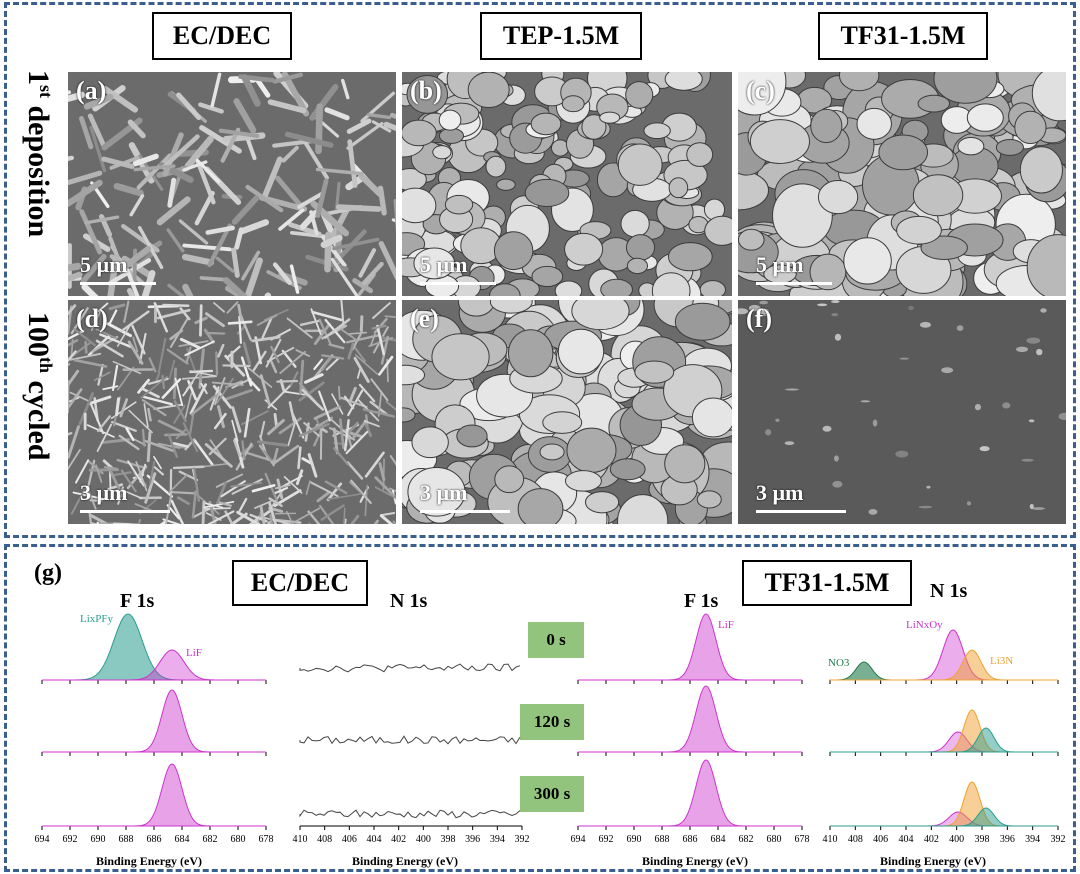 The width and height of the screenshot is (1080, 874). What do you see at coordinates (701, 601) in the screenshot?
I see `title-f1s-right: F 1s` at bounding box center [701, 601].